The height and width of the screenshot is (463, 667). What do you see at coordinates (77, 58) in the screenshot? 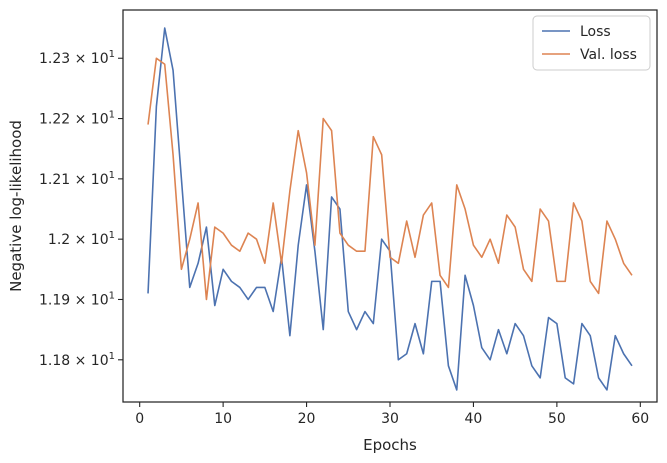
I see `y-tick-label: 1.23 × 10¹` at bounding box center [77, 58].